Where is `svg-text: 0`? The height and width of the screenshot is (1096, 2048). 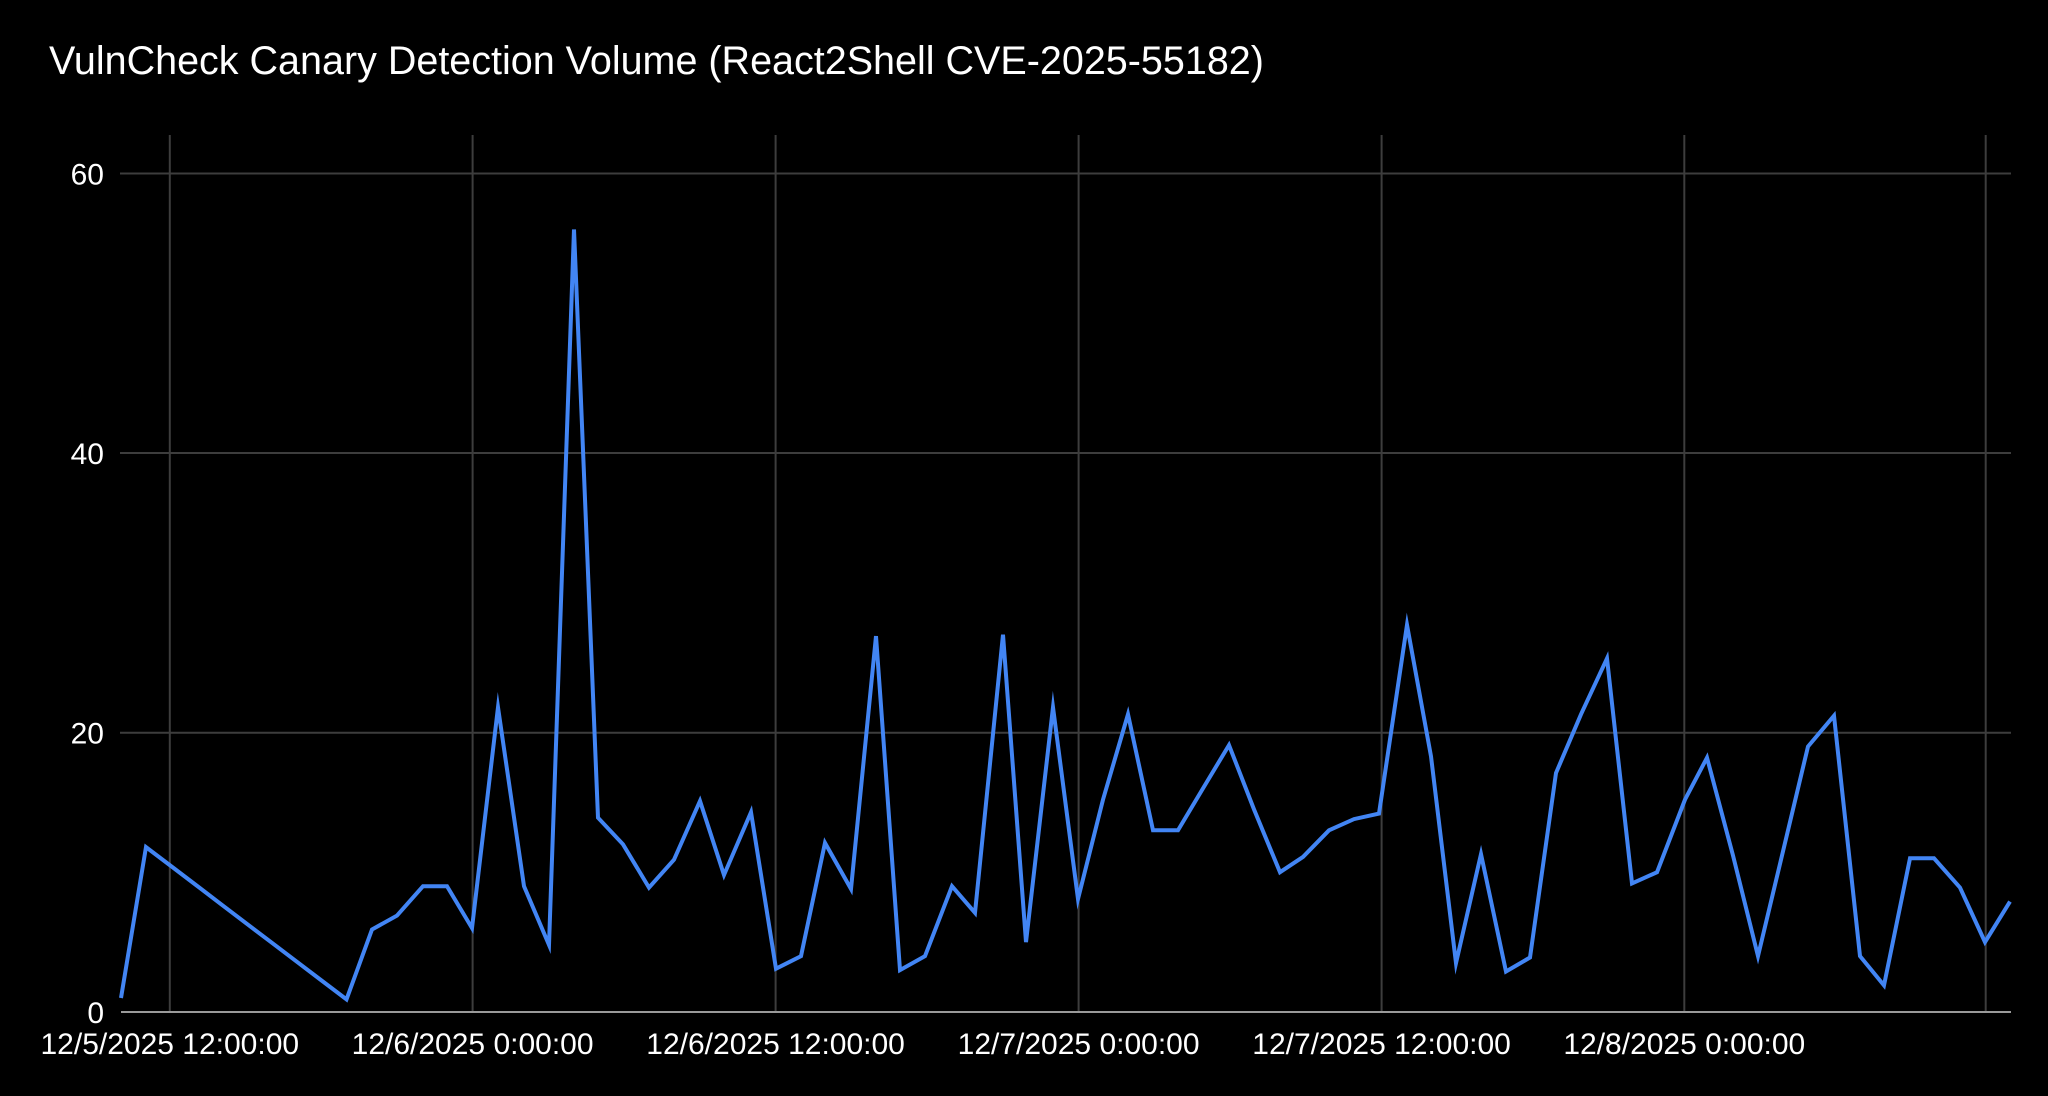
svg-text: 0 is located at coordinates (95, 1013).